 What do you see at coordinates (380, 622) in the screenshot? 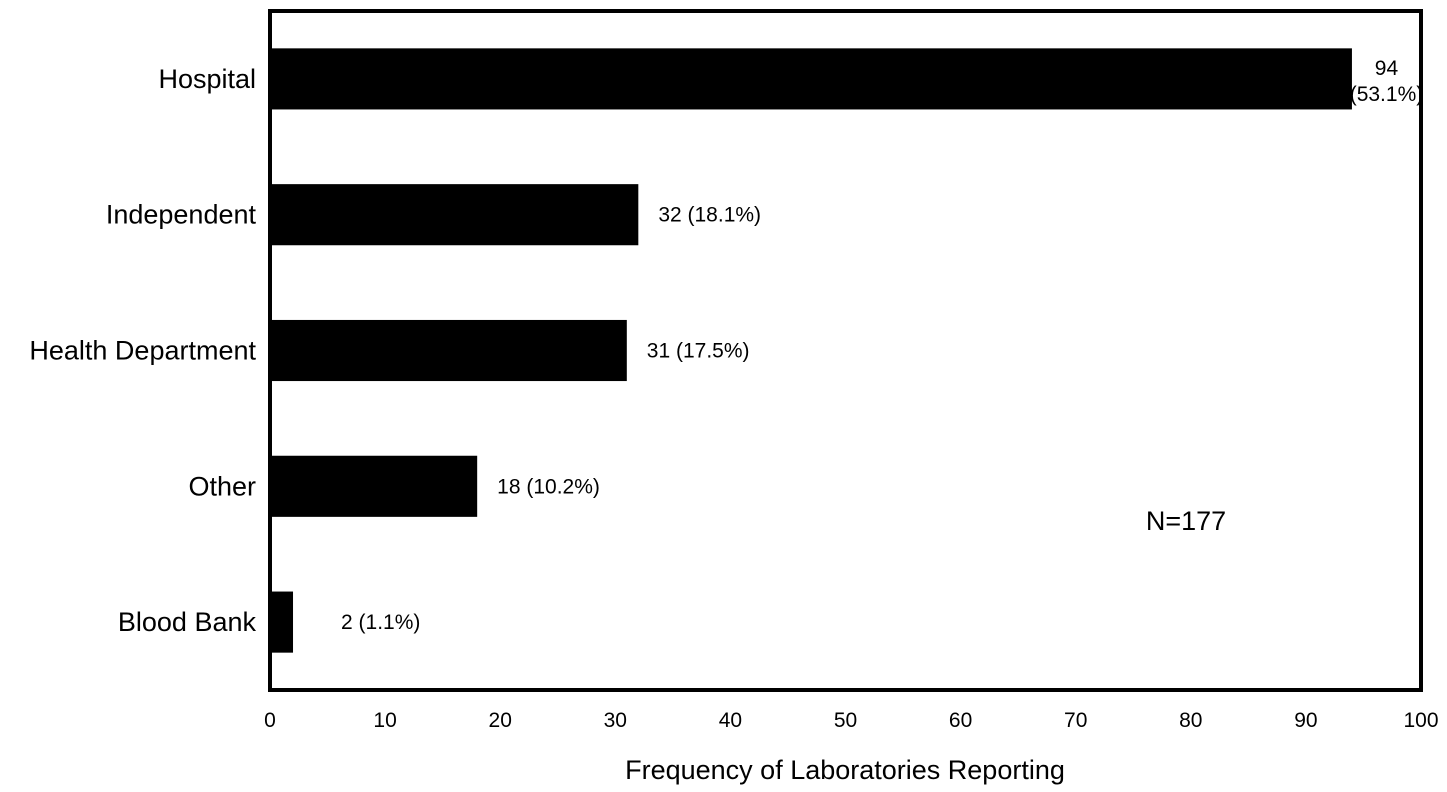
I see `value-label: 2 (1.1%)` at bounding box center [380, 622].